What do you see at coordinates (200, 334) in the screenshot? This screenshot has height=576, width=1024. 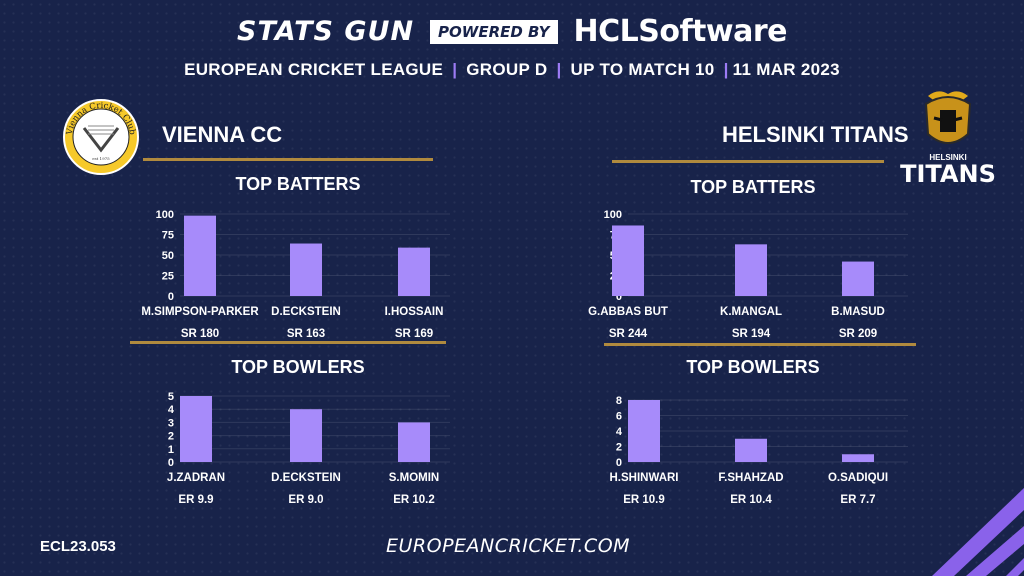 I see `sub-label: SR 180` at bounding box center [200, 334].